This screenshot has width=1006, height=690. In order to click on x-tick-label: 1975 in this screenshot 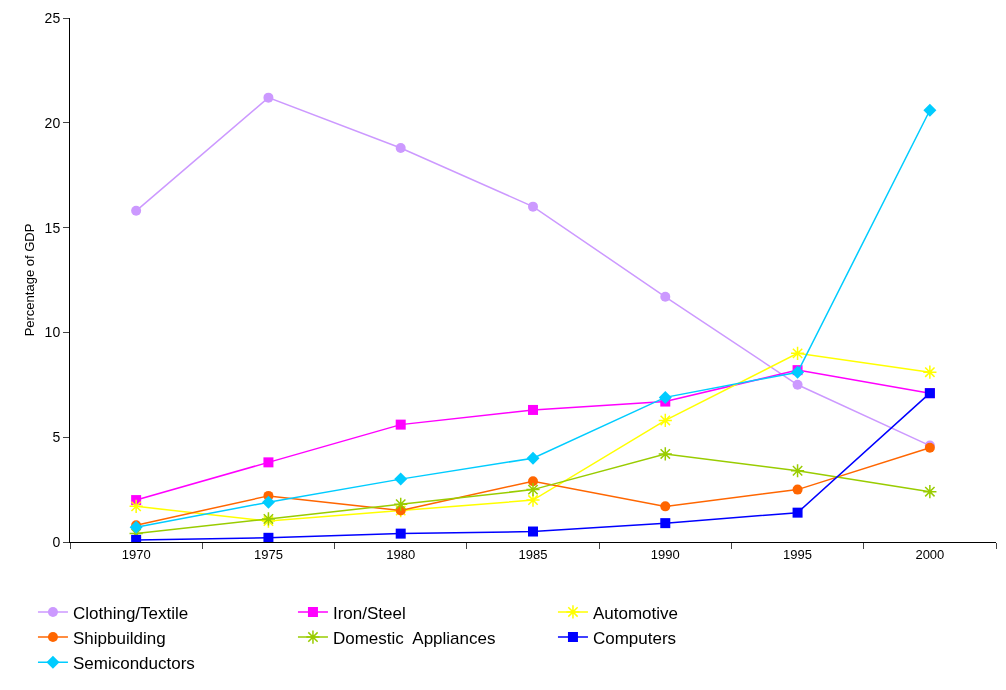, I will do `click(268, 554)`.